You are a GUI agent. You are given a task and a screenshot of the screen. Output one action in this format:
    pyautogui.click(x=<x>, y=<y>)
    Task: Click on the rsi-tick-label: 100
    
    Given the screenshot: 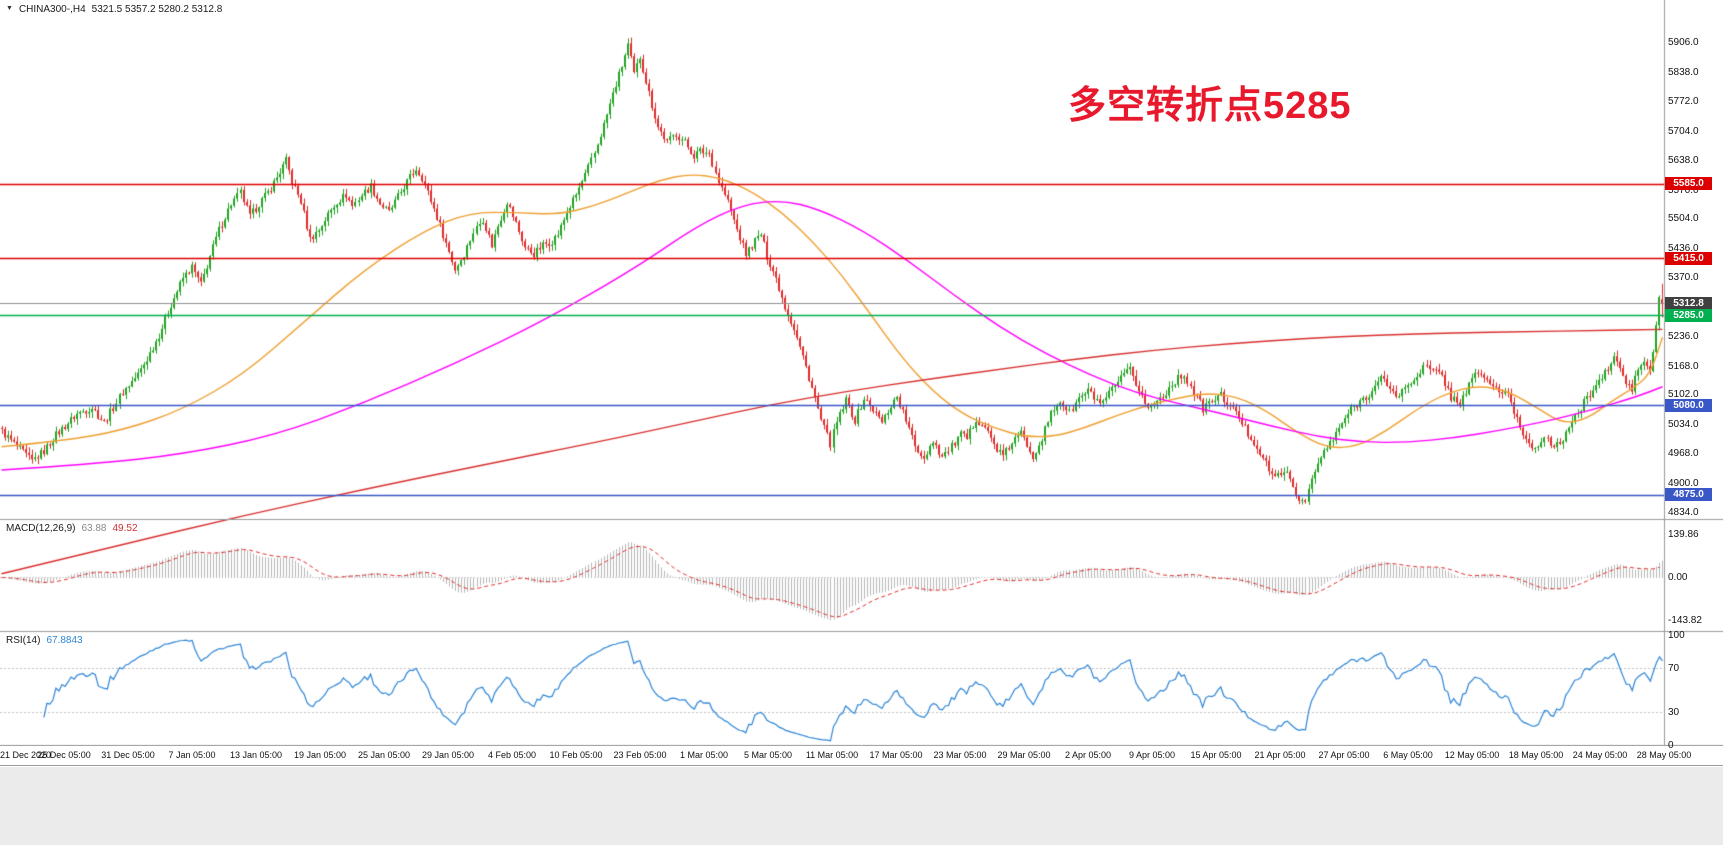 What is the action you would take?
    pyautogui.click(x=1676, y=635)
    